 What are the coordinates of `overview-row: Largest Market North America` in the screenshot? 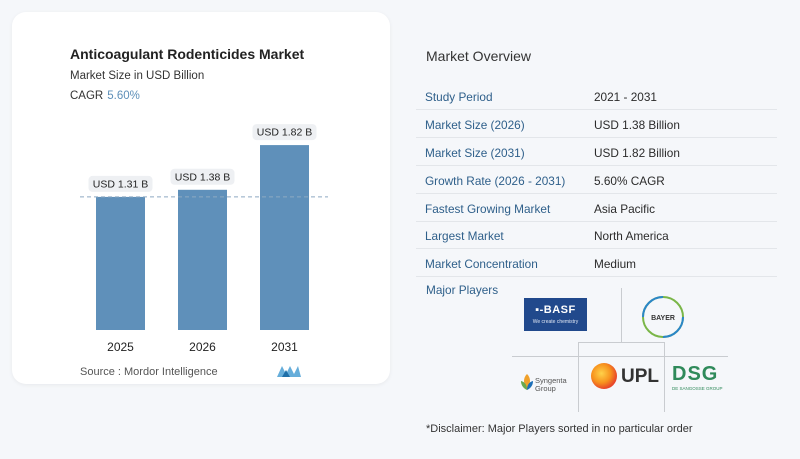 It's located at (596, 236).